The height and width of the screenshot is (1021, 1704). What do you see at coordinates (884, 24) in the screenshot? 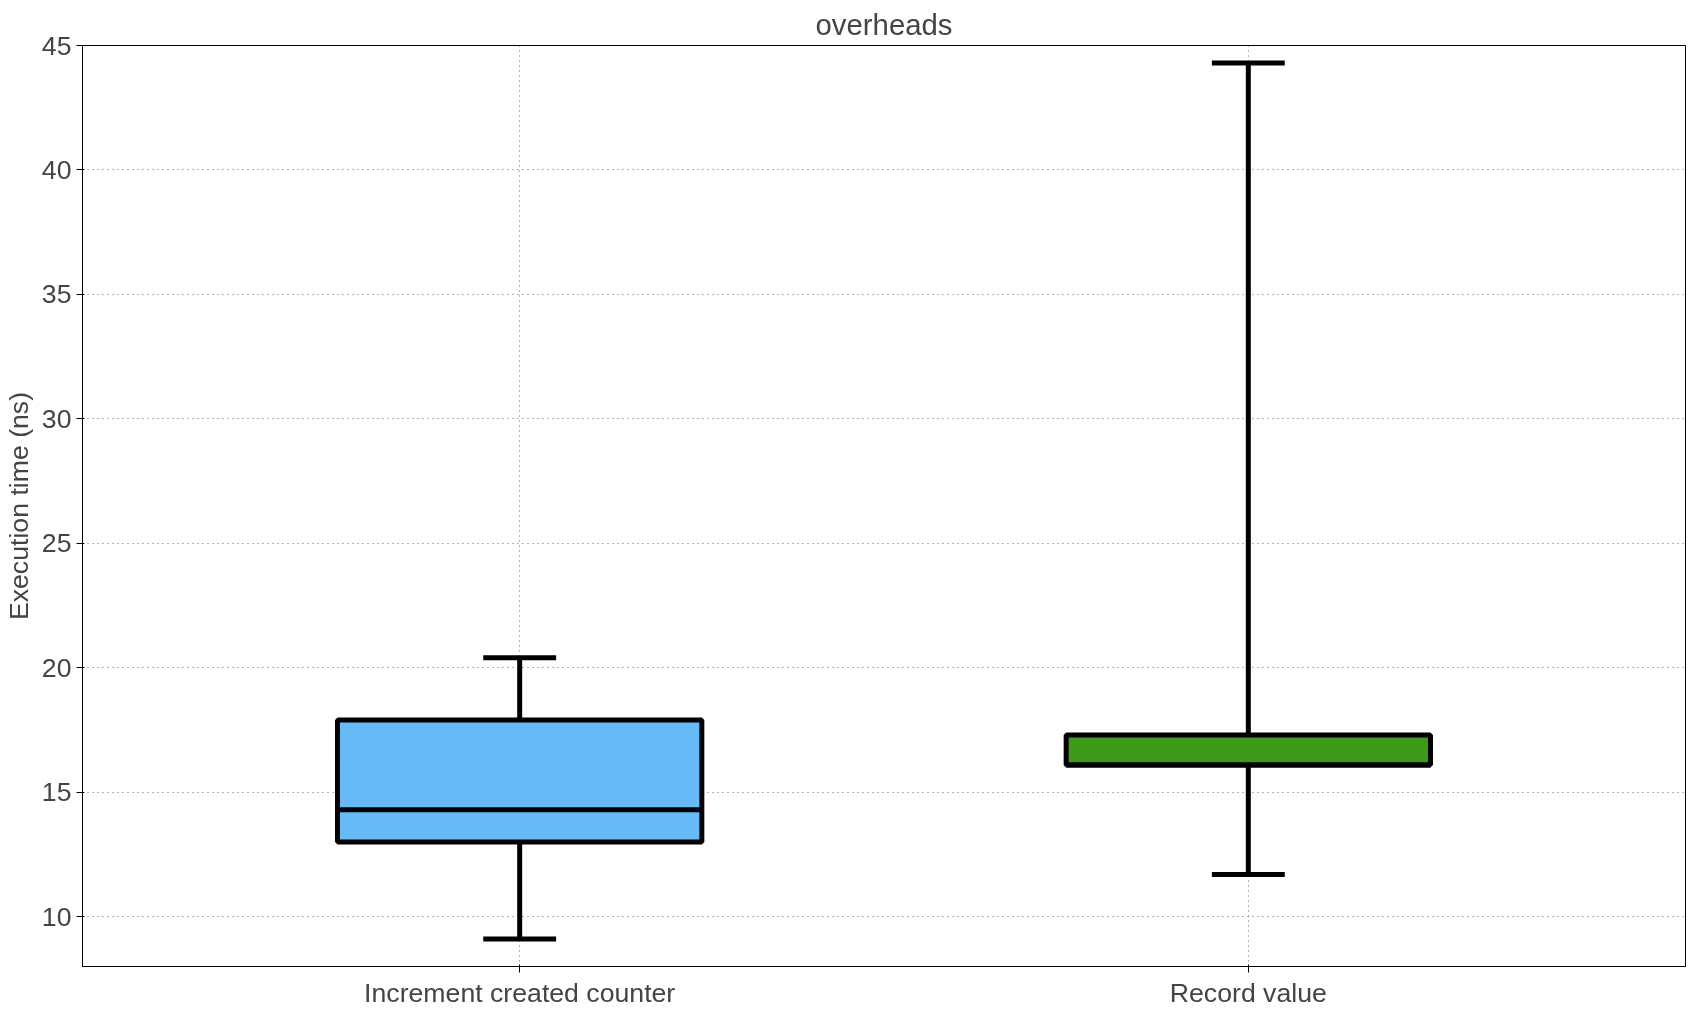
I see `chart-title: overheads` at bounding box center [884, 24].